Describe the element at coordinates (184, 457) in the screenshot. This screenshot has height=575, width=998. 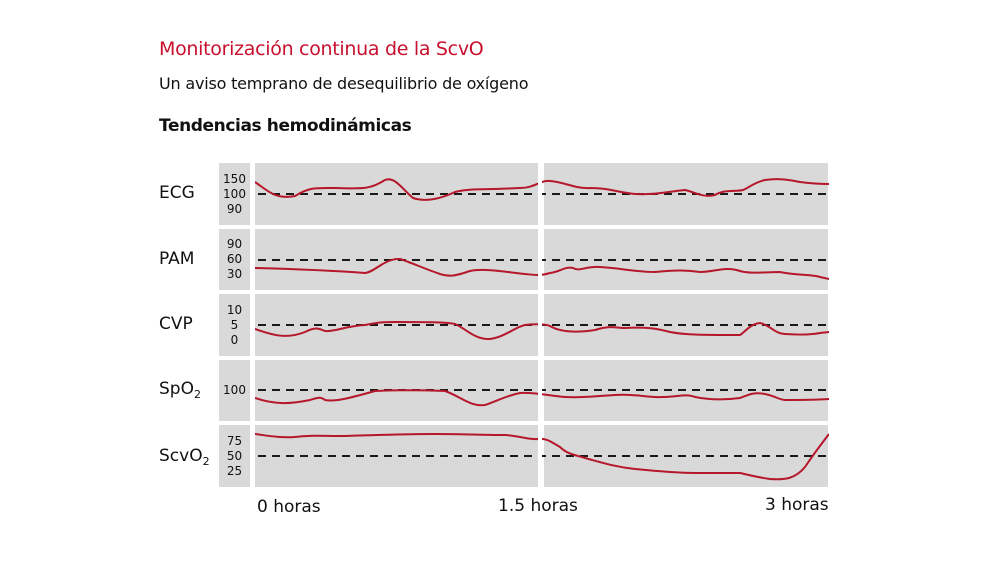
I see `row-label-scvo2: ScvO2` at that location.